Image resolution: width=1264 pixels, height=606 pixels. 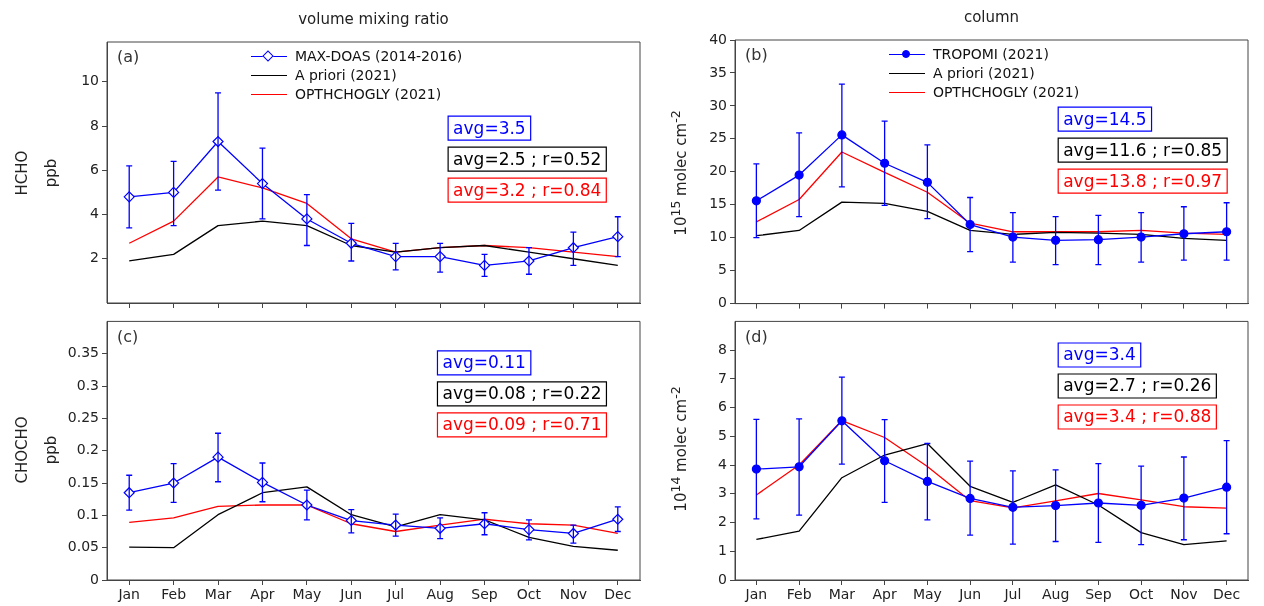 I want to click on annotation: avg=11.6 ; r=0.85, so click(x=1143, y=149).